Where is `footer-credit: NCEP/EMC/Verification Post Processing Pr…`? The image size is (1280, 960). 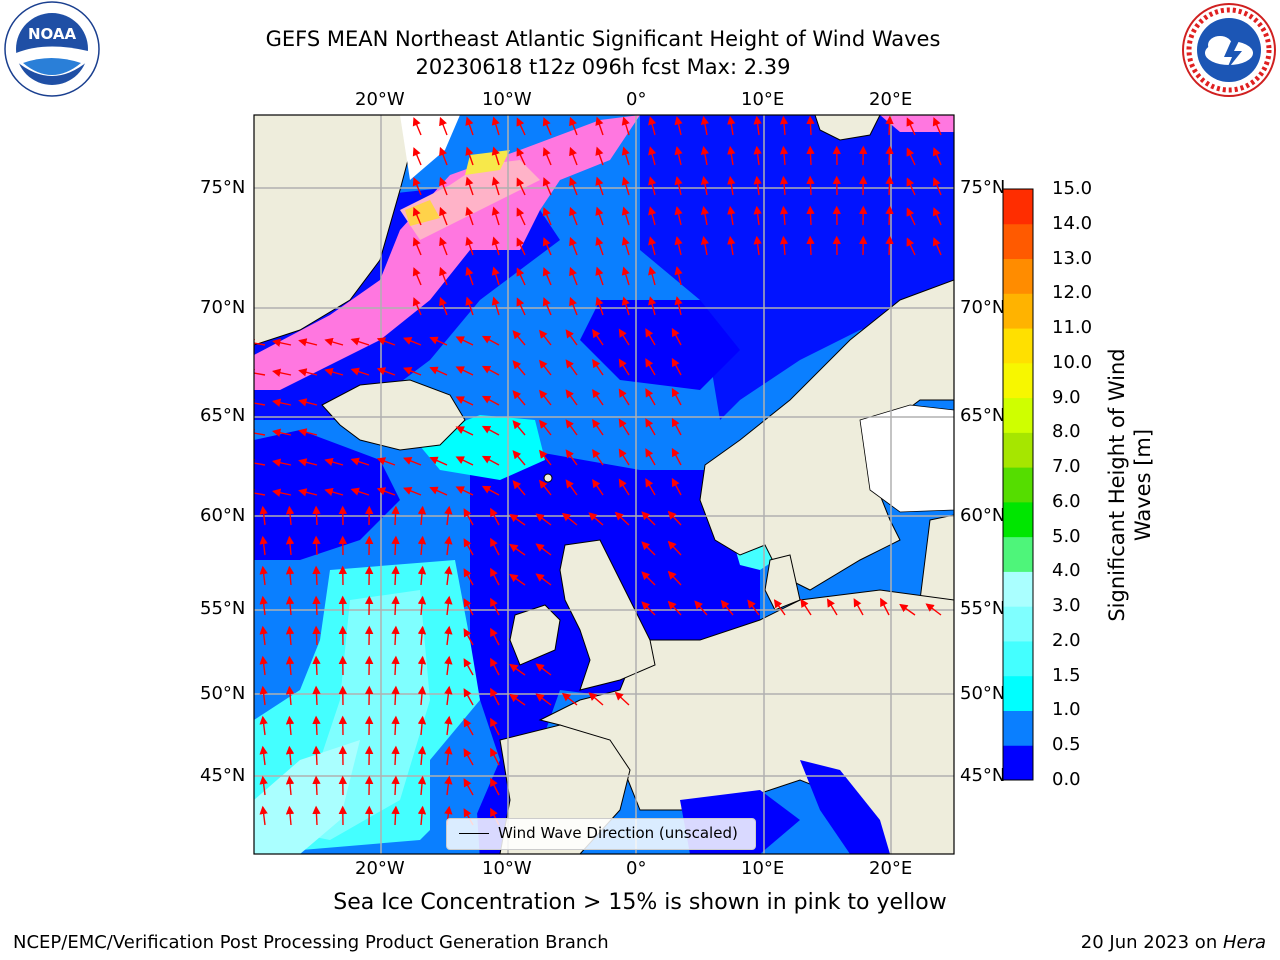
footer-credit: NCEP/EMC/Verification Post Processing Pr… is located at coordinates (311, 942).